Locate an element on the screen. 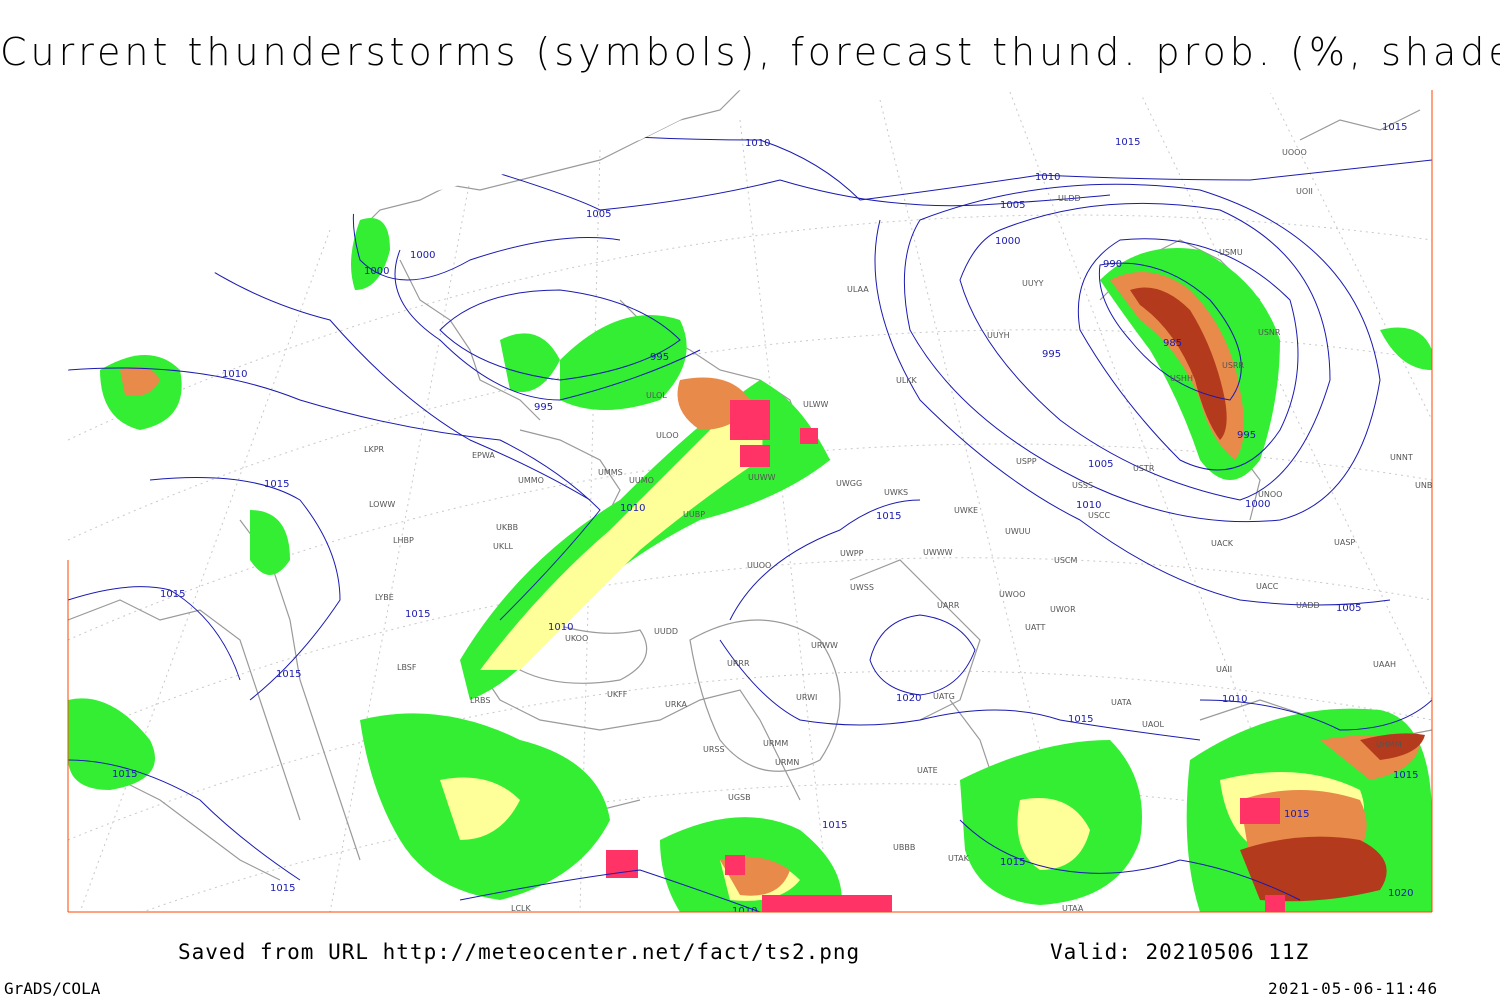 The width and height of the screenshot is (1500, 1000). station-label: UTAA is located at coordinates (1073, 908).